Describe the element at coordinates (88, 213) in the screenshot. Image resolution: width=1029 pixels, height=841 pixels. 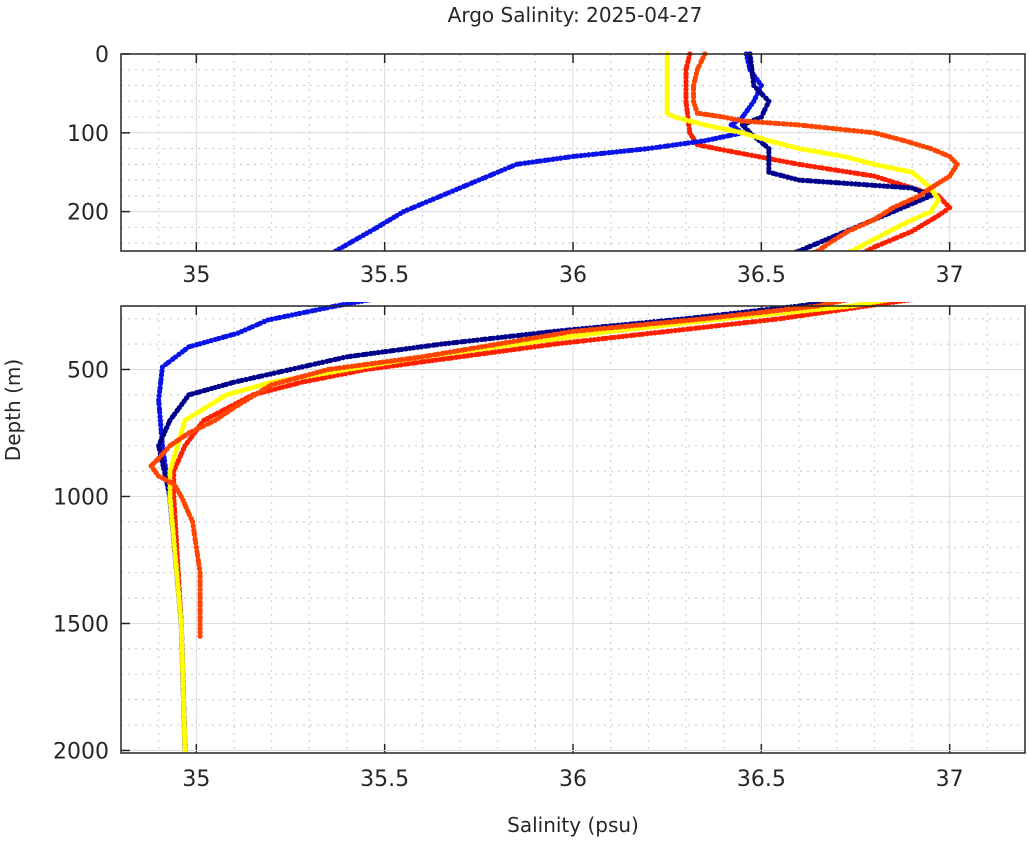
I see `y-tick-label: 200` at that location.